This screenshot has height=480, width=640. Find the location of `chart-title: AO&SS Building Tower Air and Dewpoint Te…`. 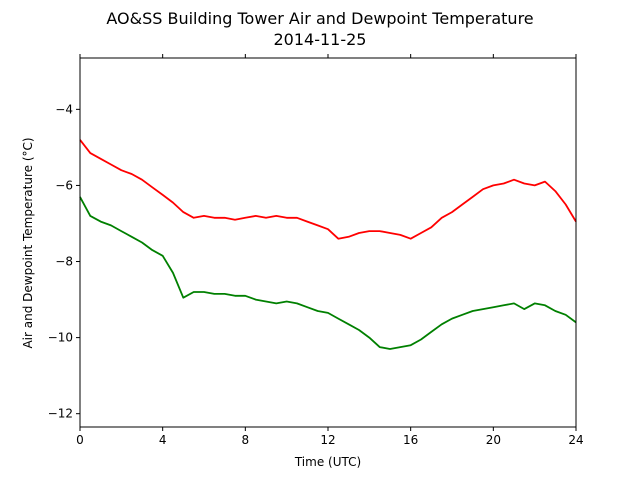

chart-title: AO&SS Building Tower Air and Dewpoint Te… is located at coordinates (319, 18).